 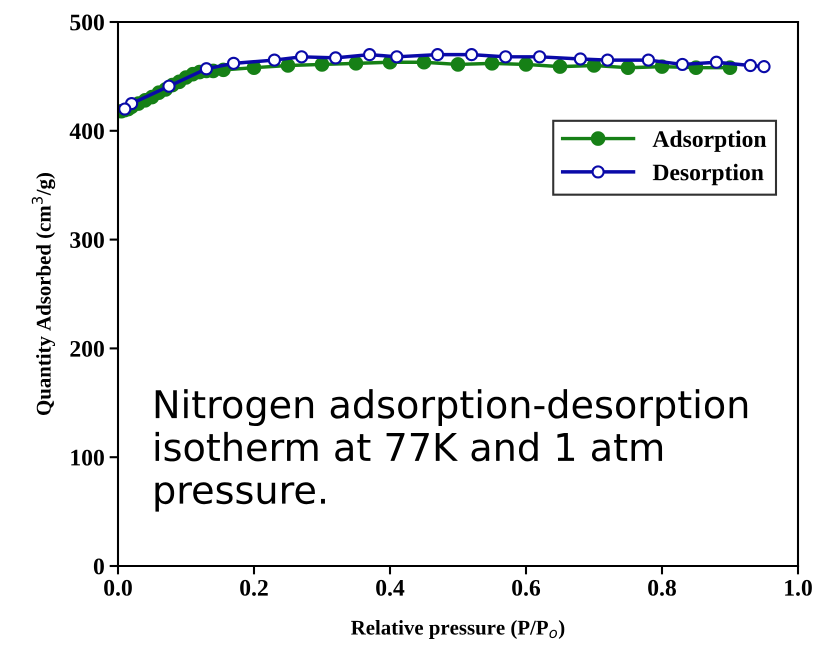 I want to click on y-tick-label: 0, so click(x=99, y=566).